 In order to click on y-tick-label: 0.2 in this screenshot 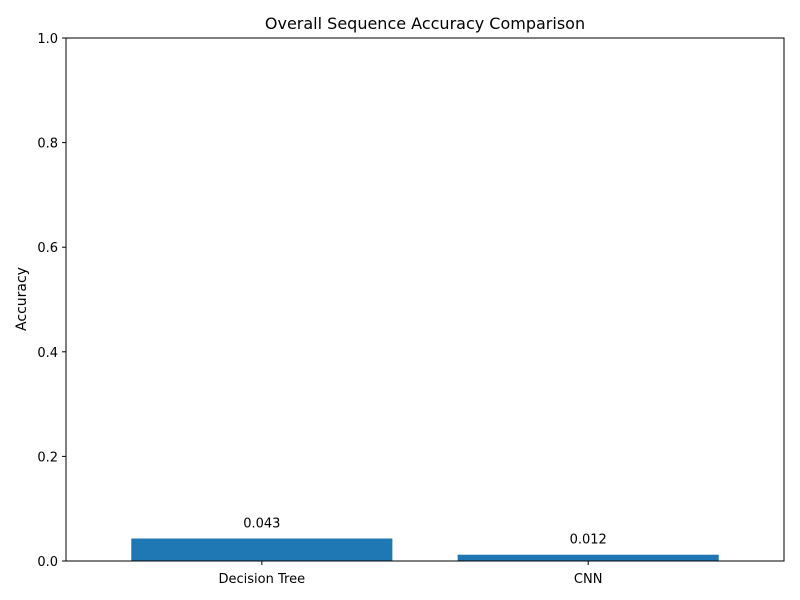, I will do `click(47, 457)`.